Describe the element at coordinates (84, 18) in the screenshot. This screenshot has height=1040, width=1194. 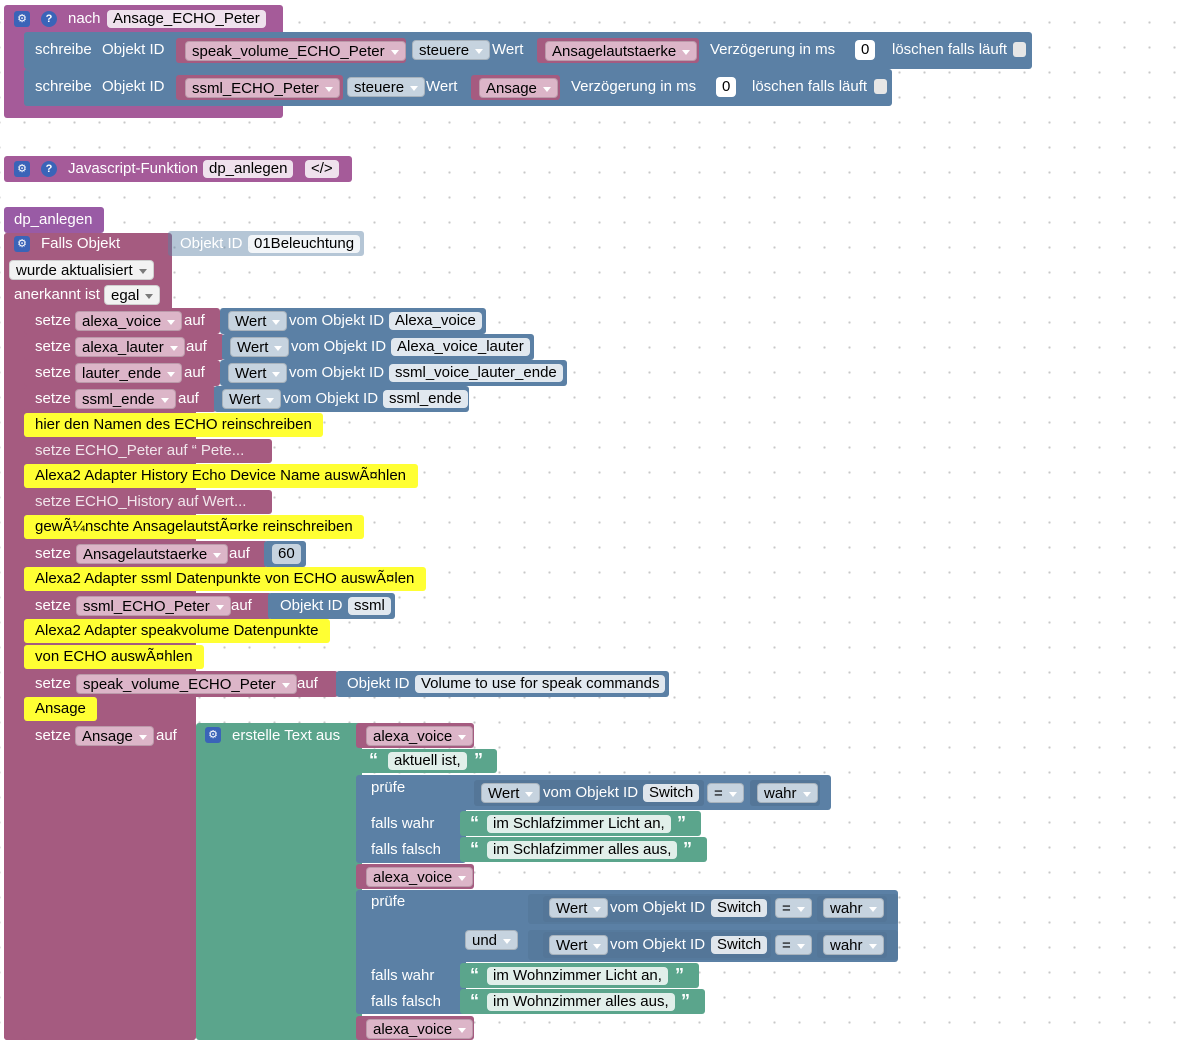
I see `function-prefix: nach` at that location.